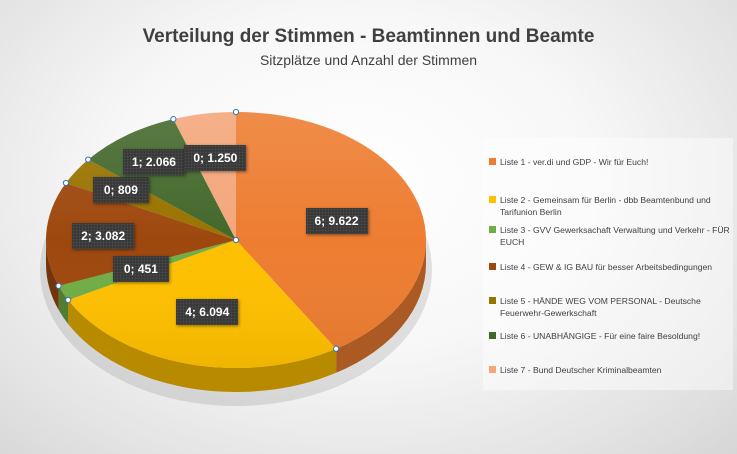 Image resolution: width=737 pixels, height=454 pixels. What do you see at coordinates (581, 370) in the screenshot?
I see `legend-label: Liste 7 - Bund Deutscher Kriminalbeamten` at bounding box center [581, 370].